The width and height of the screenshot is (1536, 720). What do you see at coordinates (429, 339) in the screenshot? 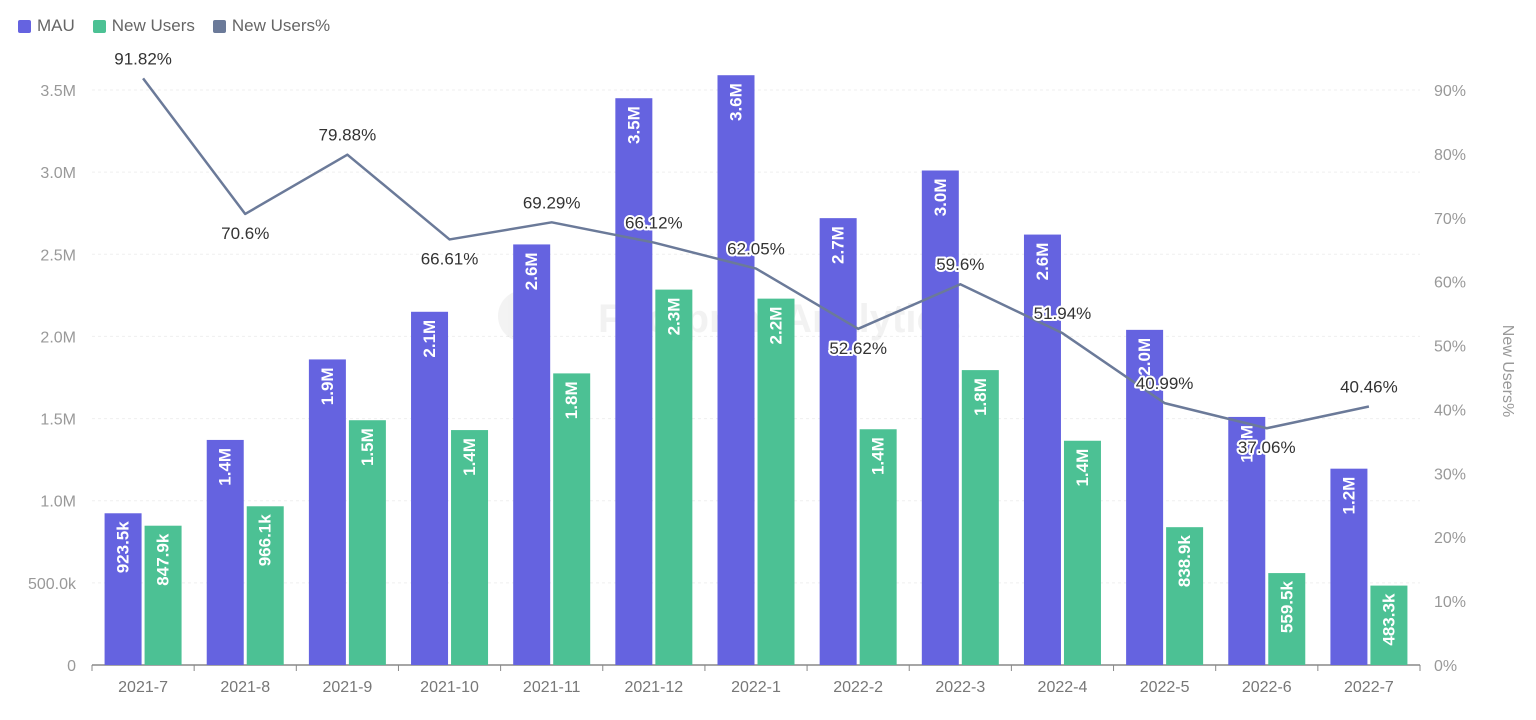
I see `mau-bar-label: 2.1M` at bounding box center [429, 339].